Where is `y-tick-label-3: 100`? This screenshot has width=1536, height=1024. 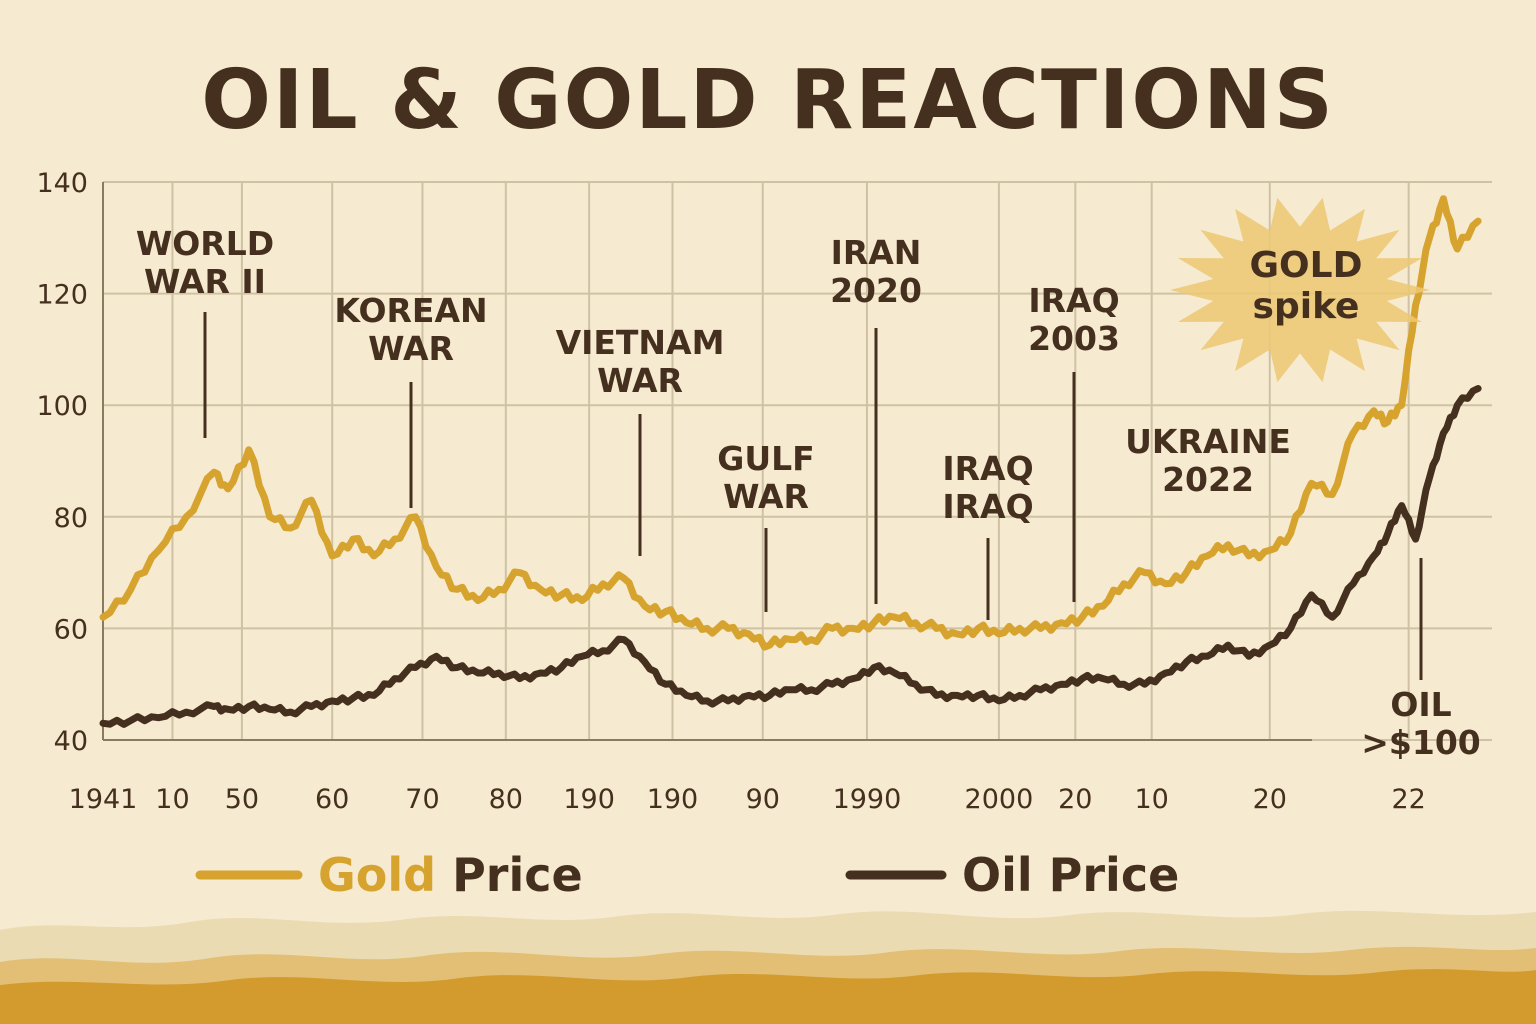 y-tick-label-3: 100 is located at coordinates (62, 406).